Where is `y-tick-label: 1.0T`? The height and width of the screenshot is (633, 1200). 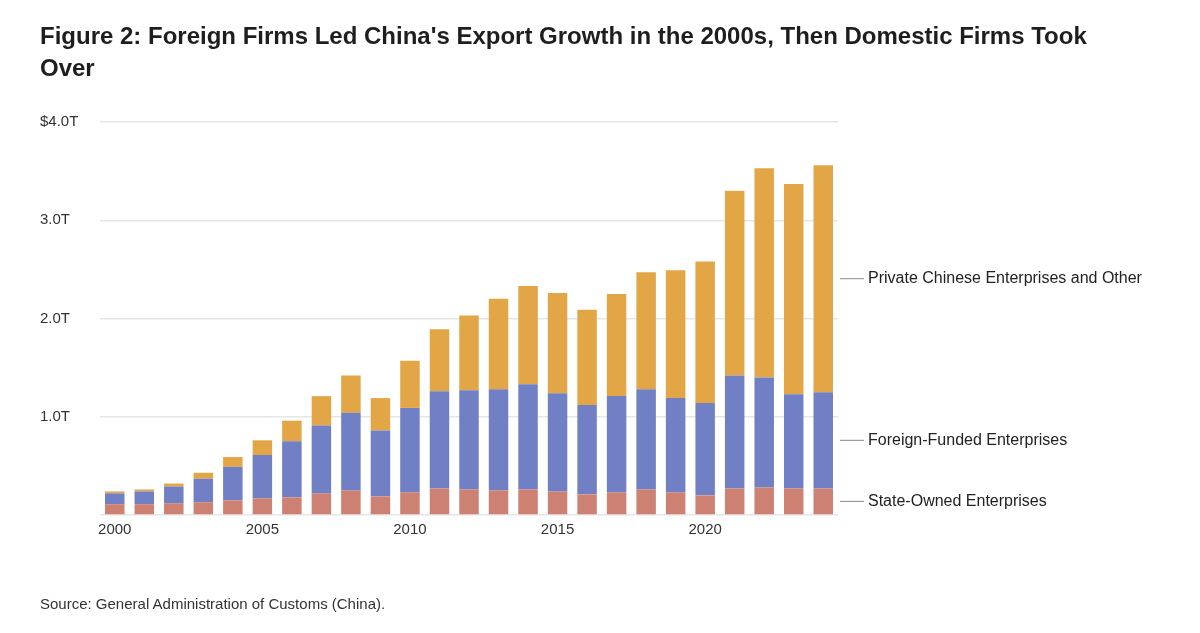
y-tick-label: 1.0T is located at coordinates (55, 415).